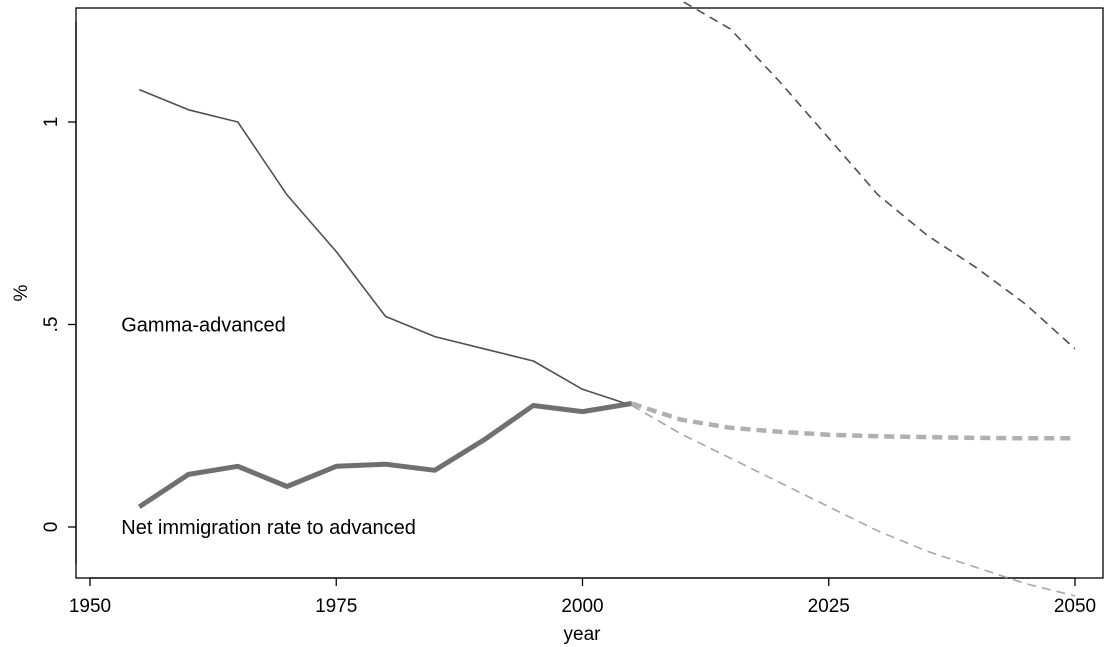 The height and width of the screenshot is (647, 1110). Describe the element at coordinates (203, 326) in the screenshot. I see `series-annotation: Gamma-advanced` at that location.